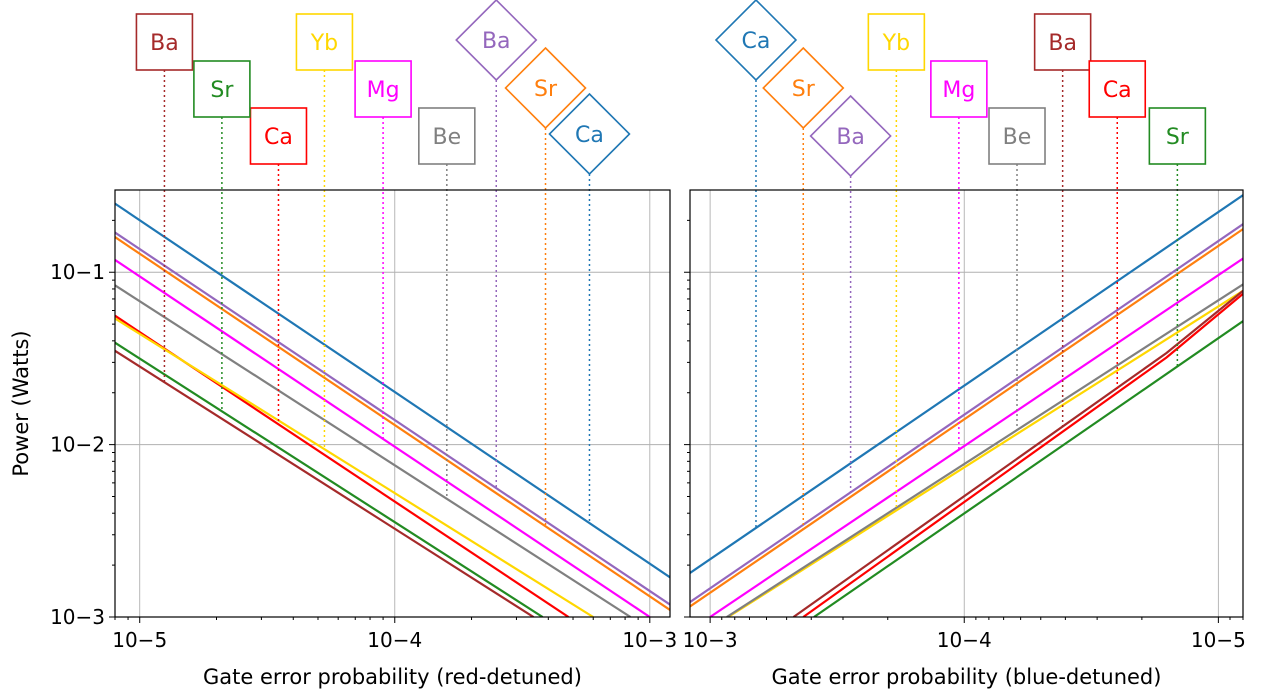 This screenshot has height=696, width=1261. I want to click on y-tick-label: 10−3, so click(77, 617).